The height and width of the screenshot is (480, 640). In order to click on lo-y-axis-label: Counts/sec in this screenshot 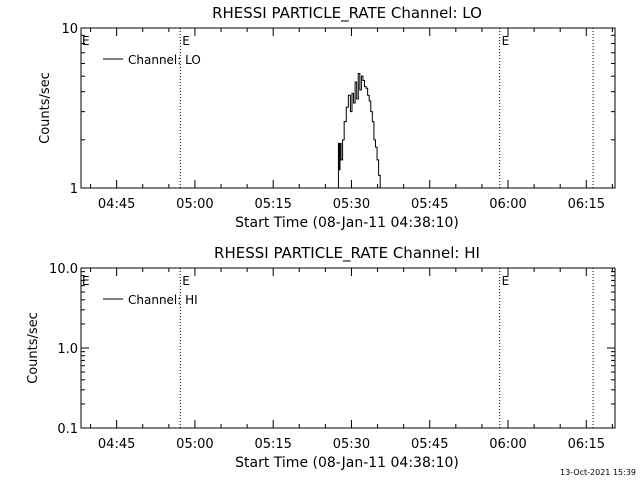, I will do `click(45, 108)`.